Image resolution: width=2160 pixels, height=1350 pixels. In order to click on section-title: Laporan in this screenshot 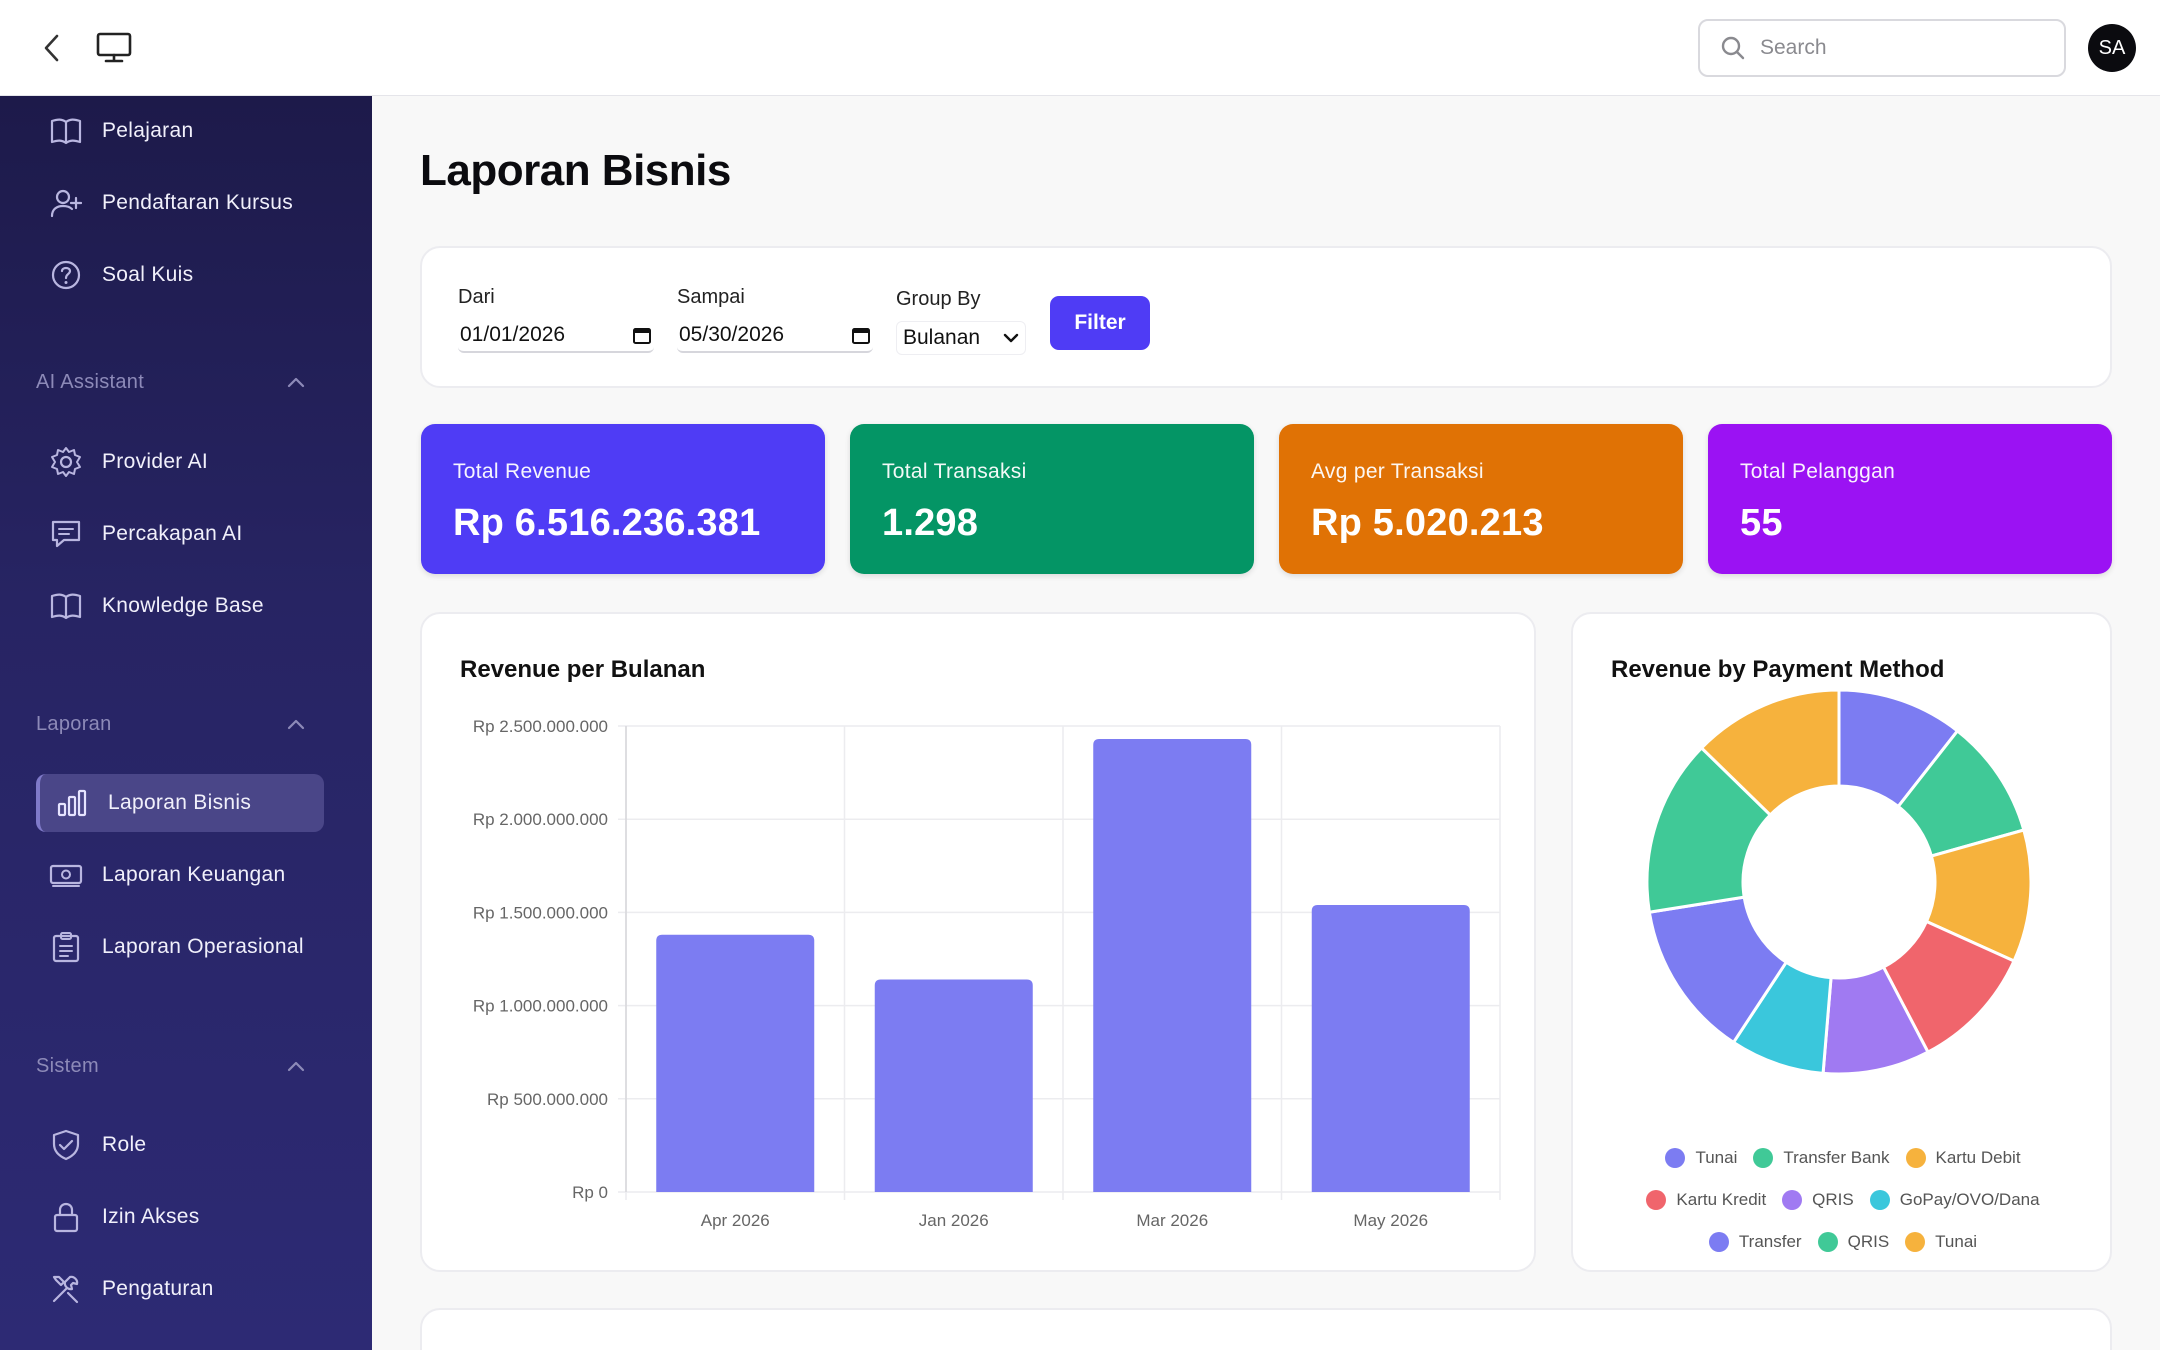, I will do `click(74, 723)`.